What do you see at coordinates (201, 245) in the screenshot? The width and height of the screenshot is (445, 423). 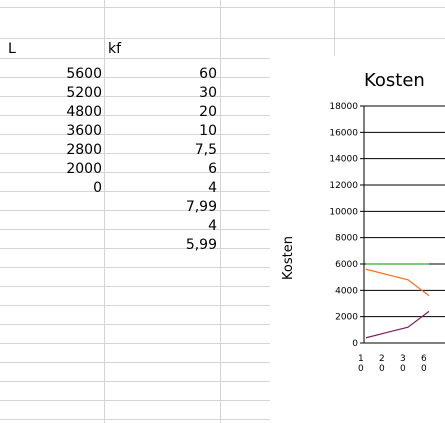 I see `cell-kf: 5,99` at bounding box center [201, 245].